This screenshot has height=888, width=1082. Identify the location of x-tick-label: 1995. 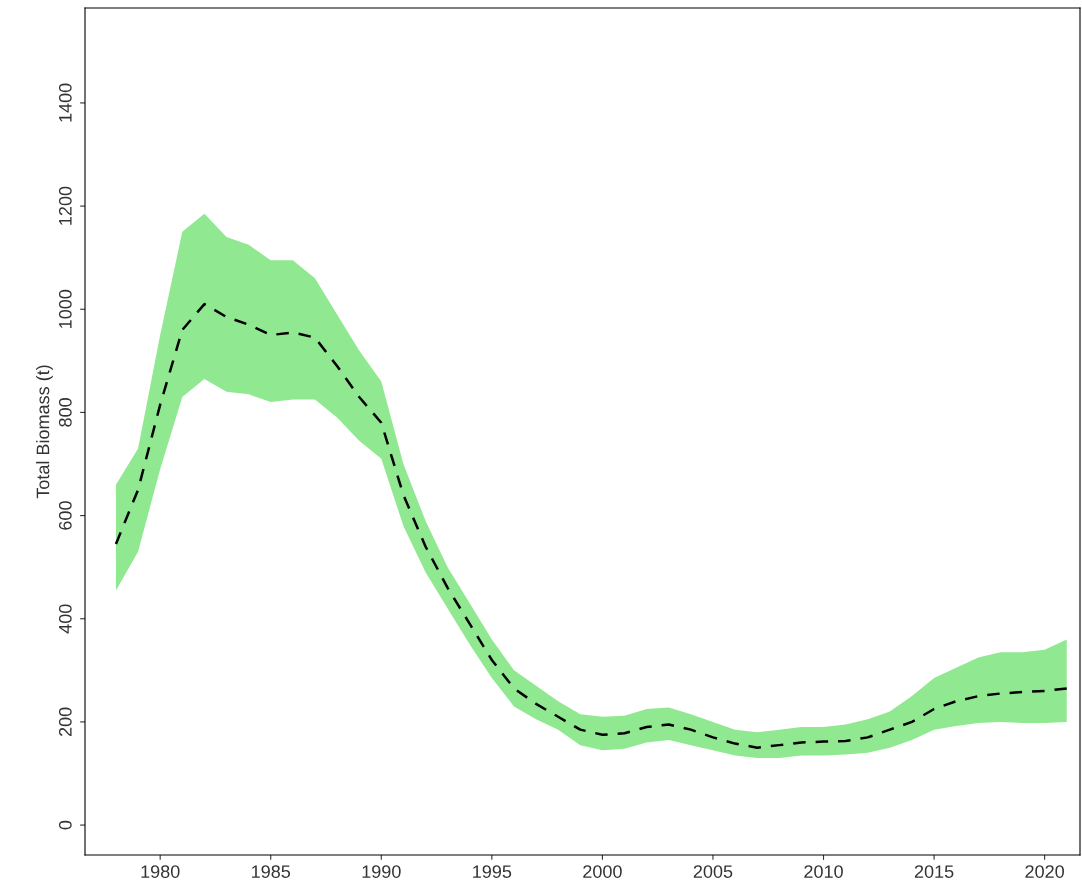
(492, 871).